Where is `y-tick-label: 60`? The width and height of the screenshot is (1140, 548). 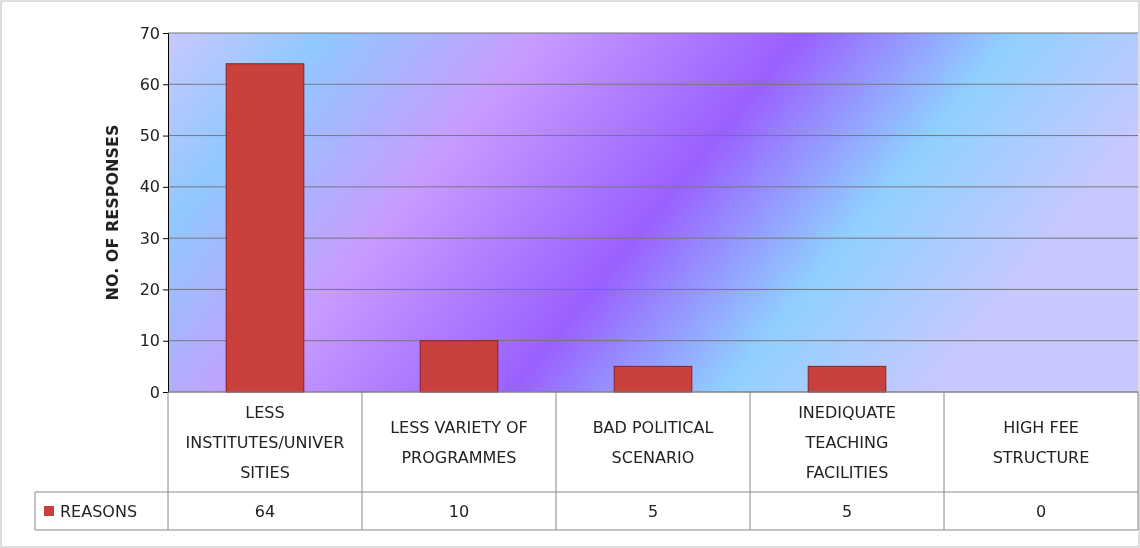 y-tick-label: 60 is located at coordinates (149, 84).